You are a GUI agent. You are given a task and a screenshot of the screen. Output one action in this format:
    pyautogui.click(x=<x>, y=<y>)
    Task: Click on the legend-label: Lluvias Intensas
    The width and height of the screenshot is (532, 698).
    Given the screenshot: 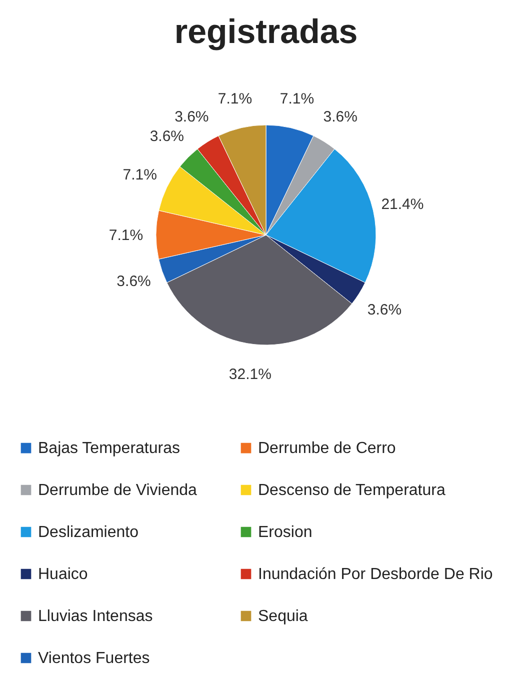 What is the action you would take?
    pyautogui.click(x=95, y=616)
    